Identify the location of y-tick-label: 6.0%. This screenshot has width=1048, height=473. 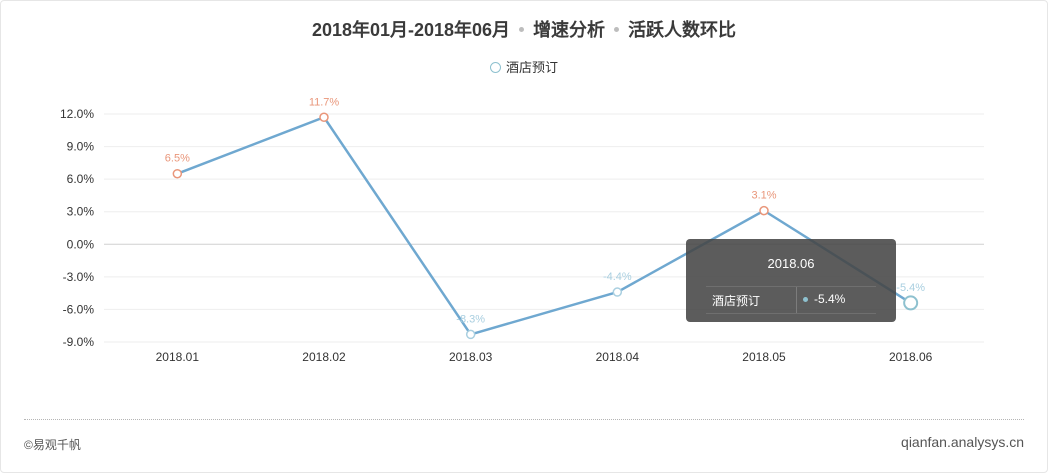
(81, 179).